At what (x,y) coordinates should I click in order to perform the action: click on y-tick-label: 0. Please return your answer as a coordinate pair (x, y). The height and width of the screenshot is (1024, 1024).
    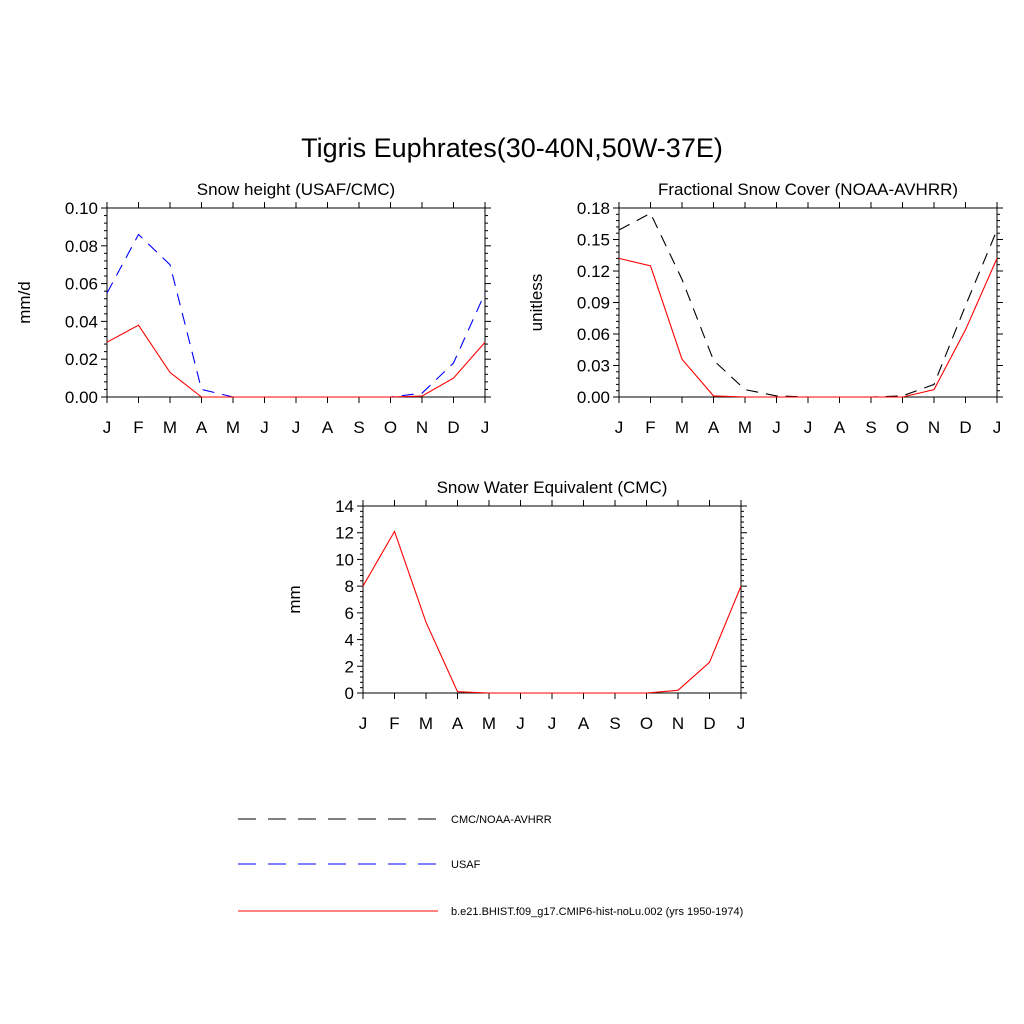
    Looking at the image, I should click on (349, 693).